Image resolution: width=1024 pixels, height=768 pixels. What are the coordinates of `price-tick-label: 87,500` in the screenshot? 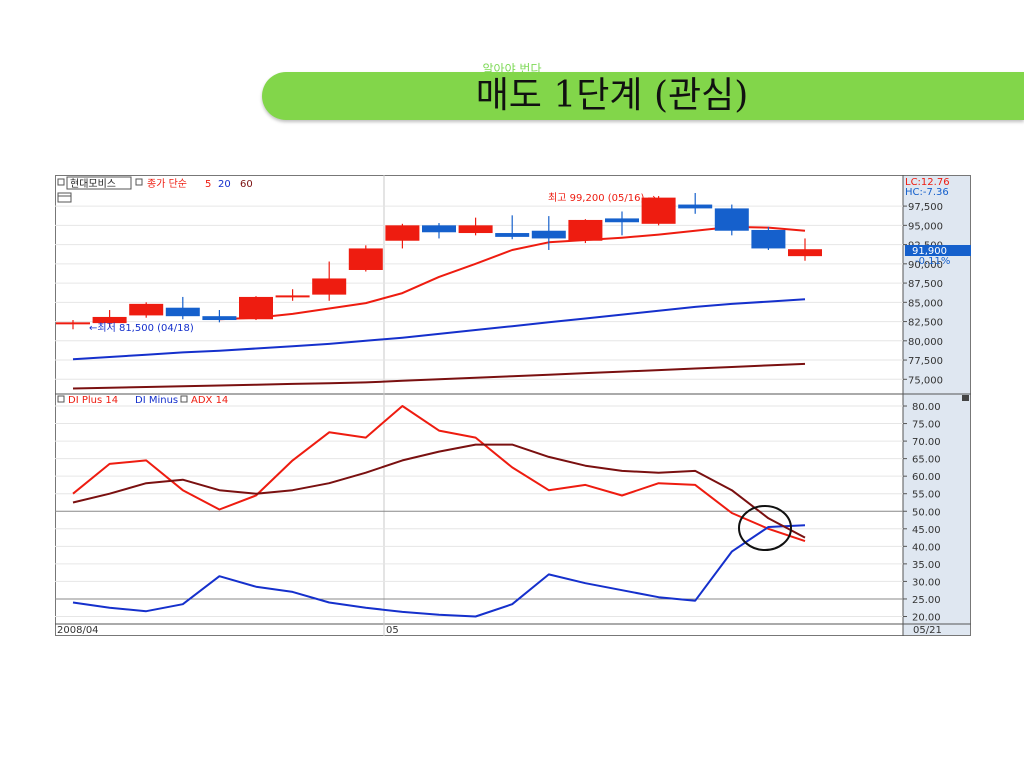 It's located at (925, 284).